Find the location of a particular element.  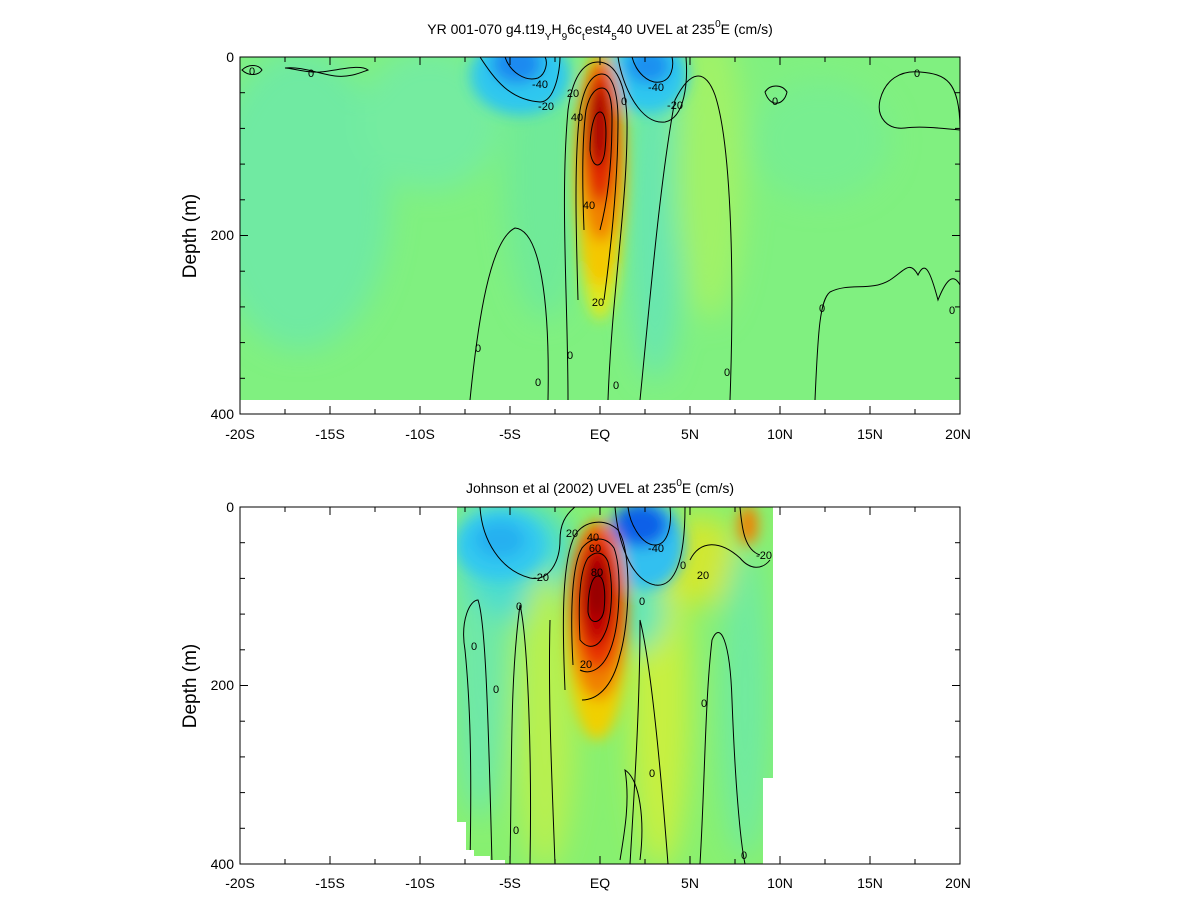

bottom-heatmap is located at coordinates (615, 685).